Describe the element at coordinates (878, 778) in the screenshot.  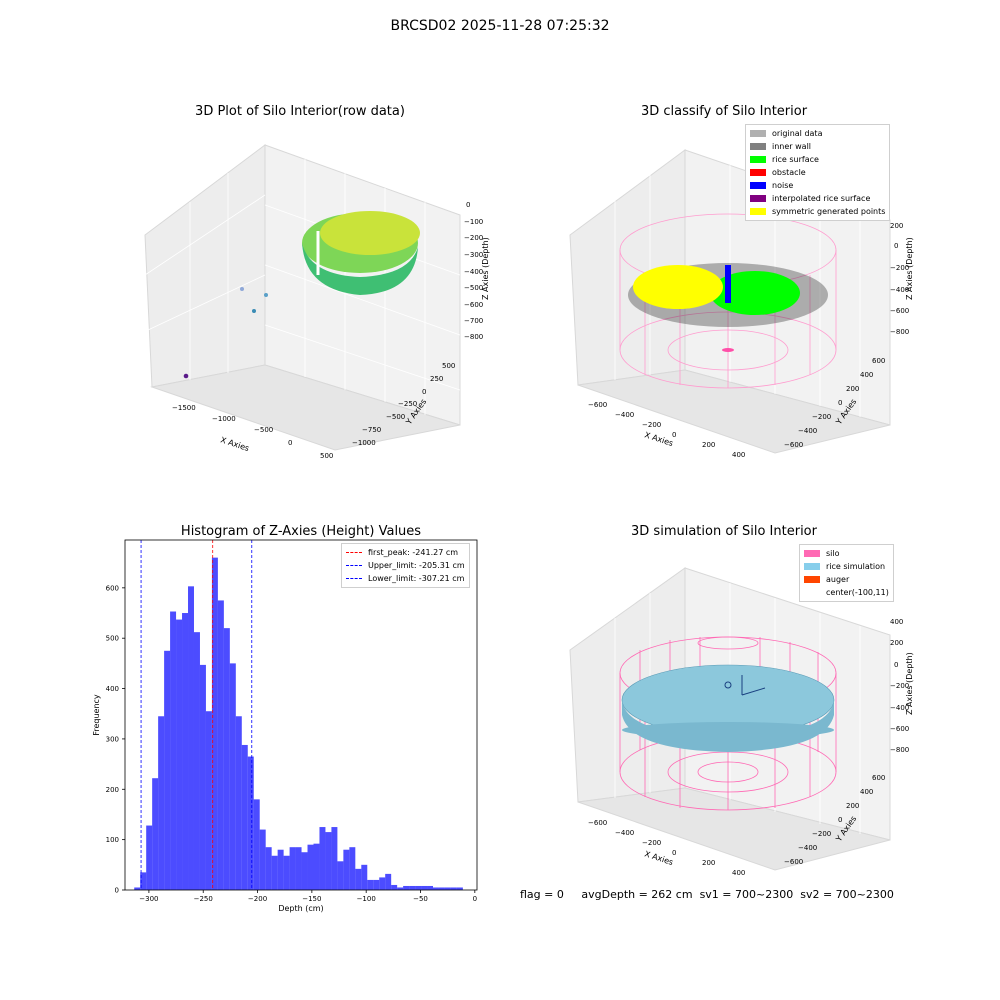
I see `svg-text: 600` at that location.